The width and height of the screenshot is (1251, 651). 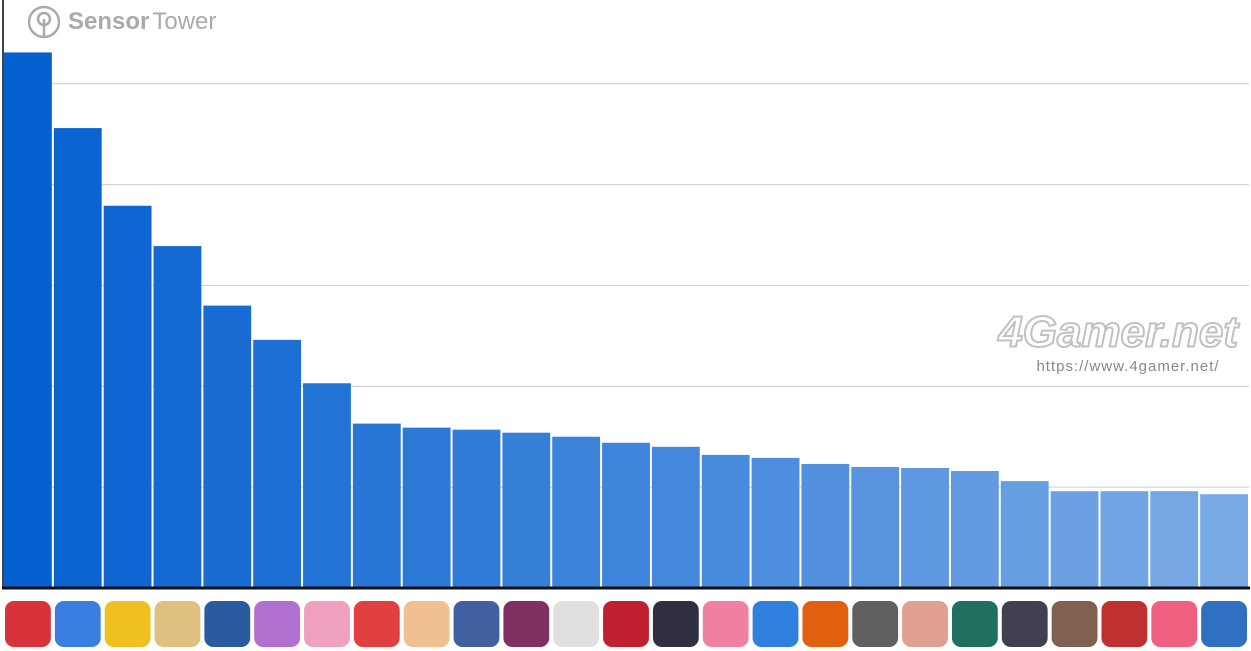 I want to click on logo-ring, so click(x=44, y=22).